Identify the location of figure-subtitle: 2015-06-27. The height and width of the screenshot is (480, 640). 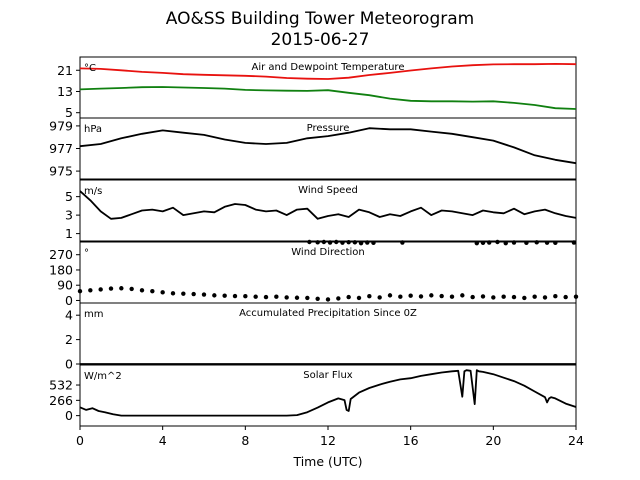
(320, 40).